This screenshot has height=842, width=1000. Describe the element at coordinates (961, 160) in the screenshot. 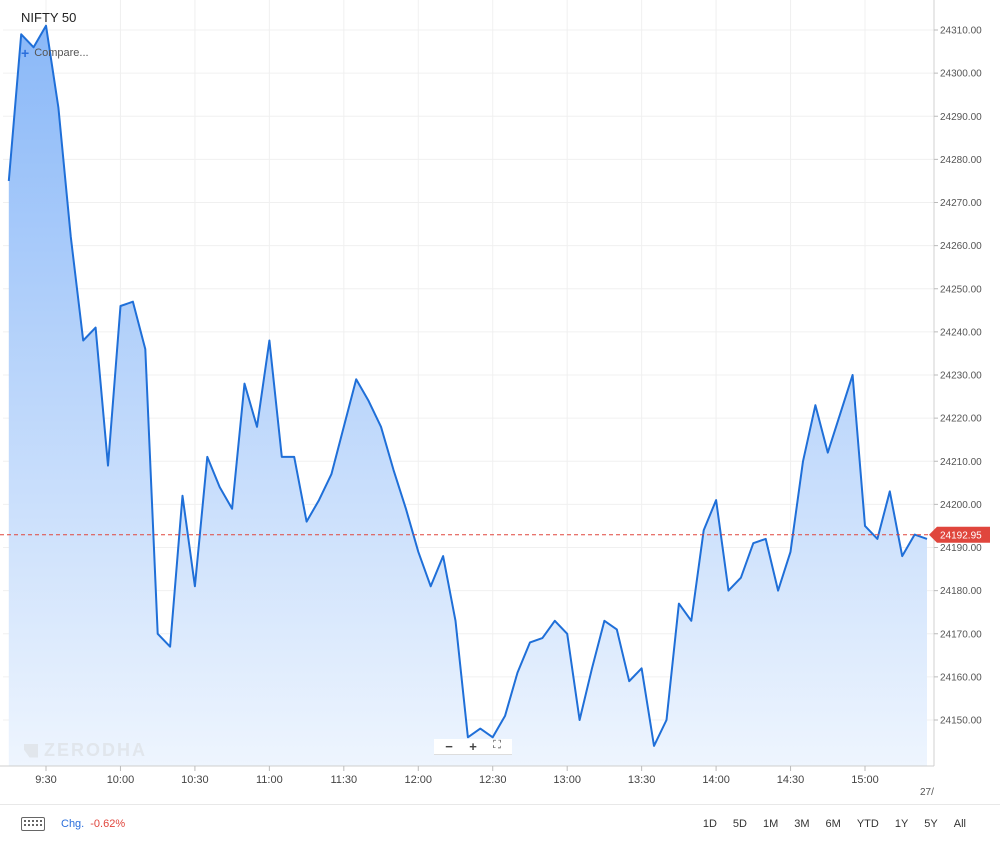

I see `y-tick-label: 24280.00` at that location.